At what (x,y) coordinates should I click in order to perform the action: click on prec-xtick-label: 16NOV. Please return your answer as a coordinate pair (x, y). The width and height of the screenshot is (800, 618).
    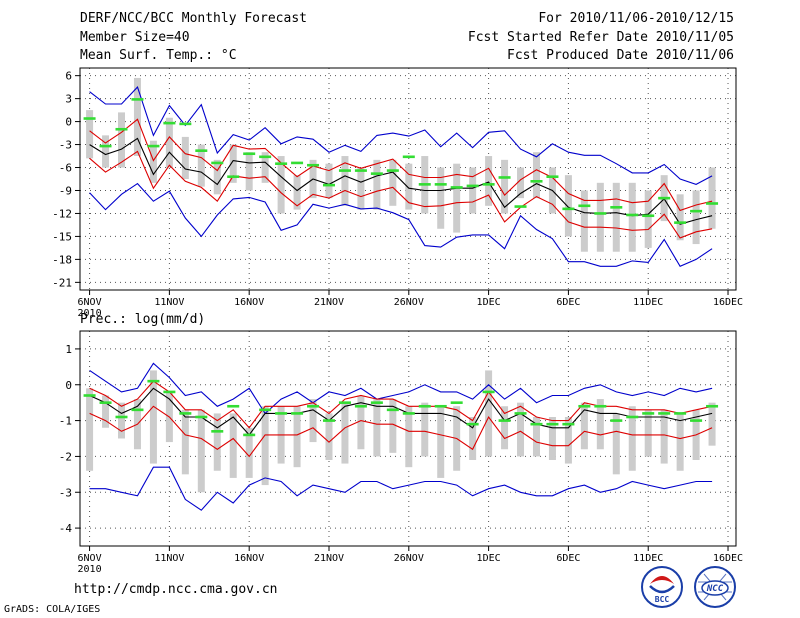
    Looking at the image, I should click on (249, 558).